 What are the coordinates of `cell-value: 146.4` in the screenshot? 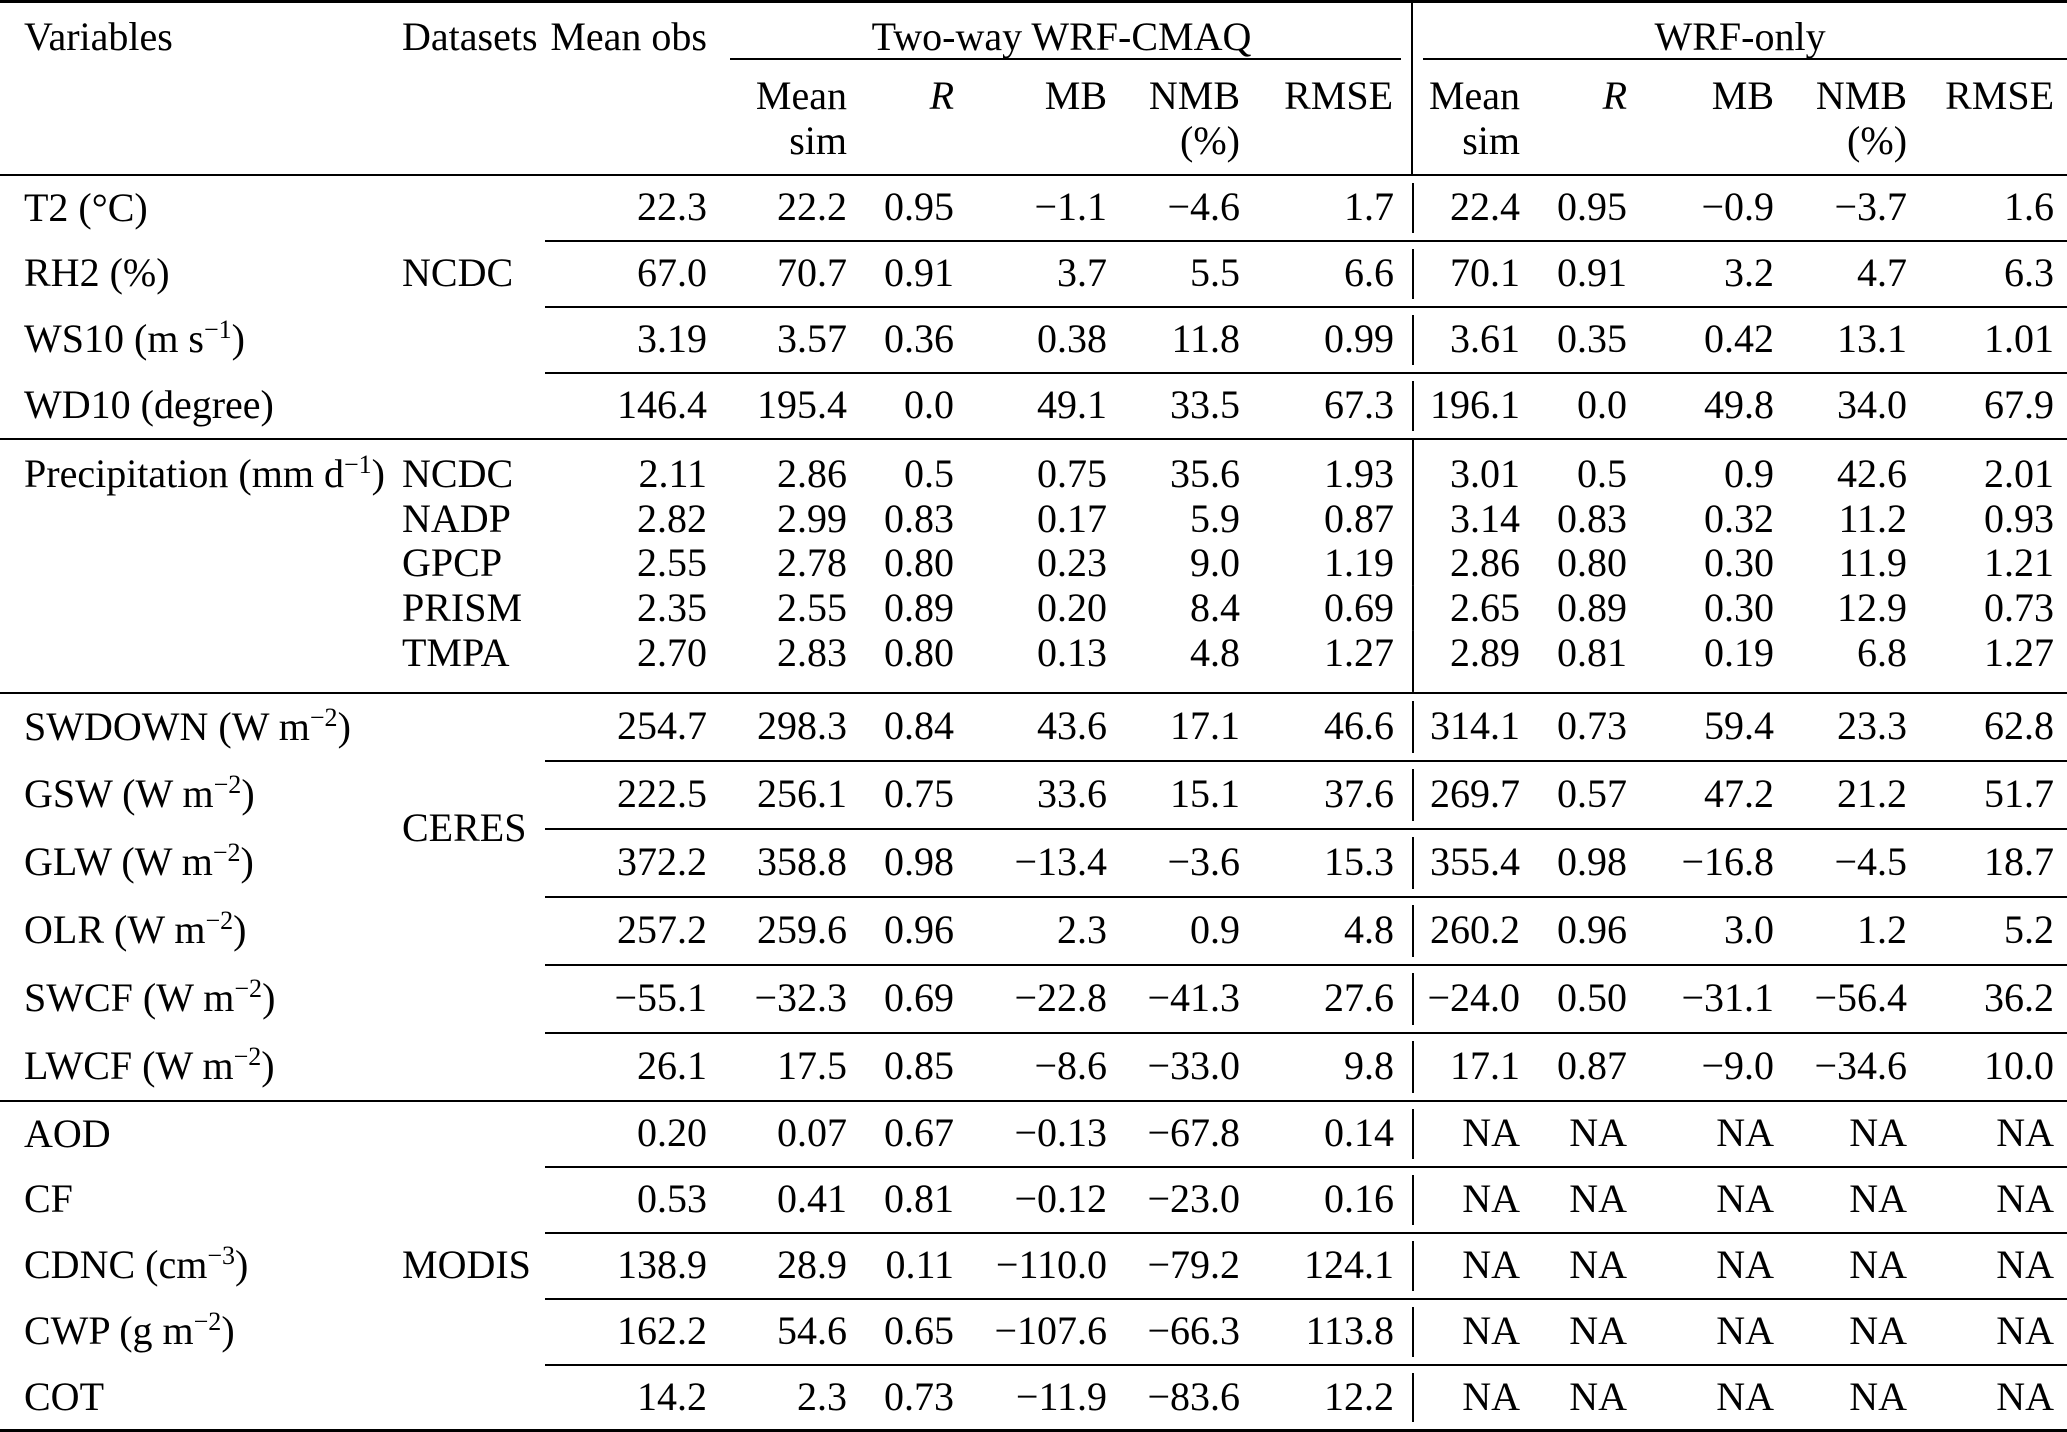 It's located at (628, 406).